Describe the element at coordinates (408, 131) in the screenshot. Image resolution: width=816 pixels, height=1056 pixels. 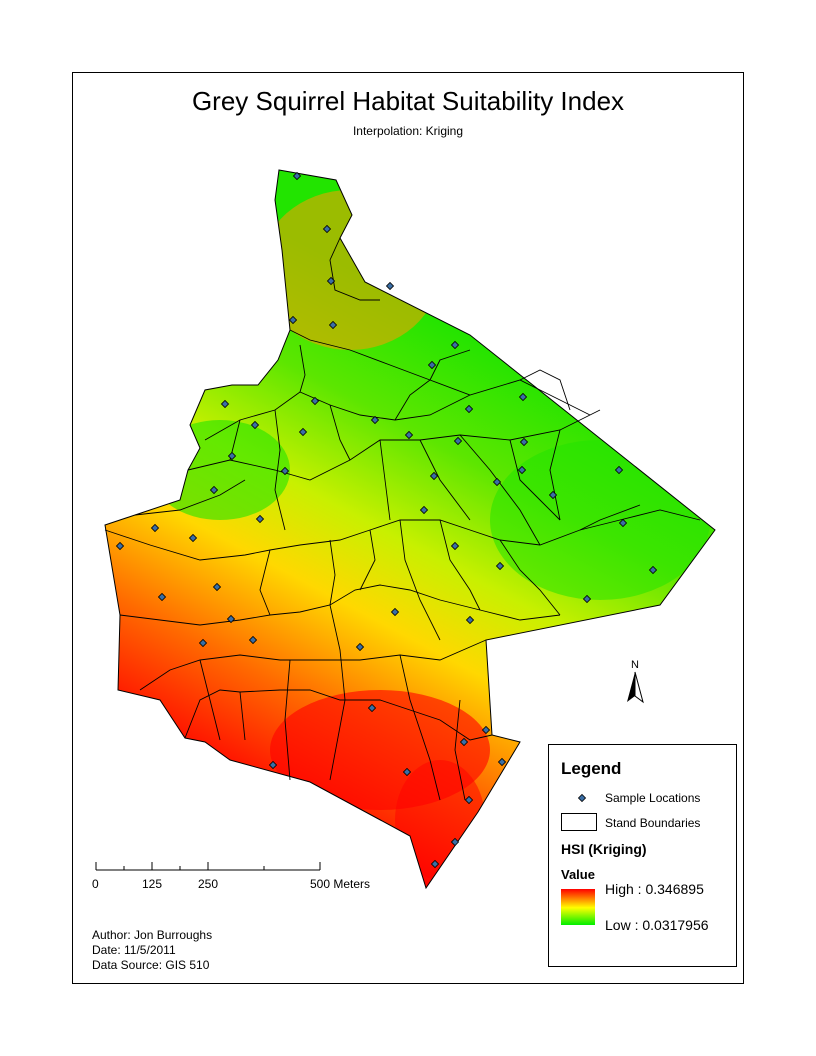
I see `map-subtitle: Interpolation: Kriging` at that location.